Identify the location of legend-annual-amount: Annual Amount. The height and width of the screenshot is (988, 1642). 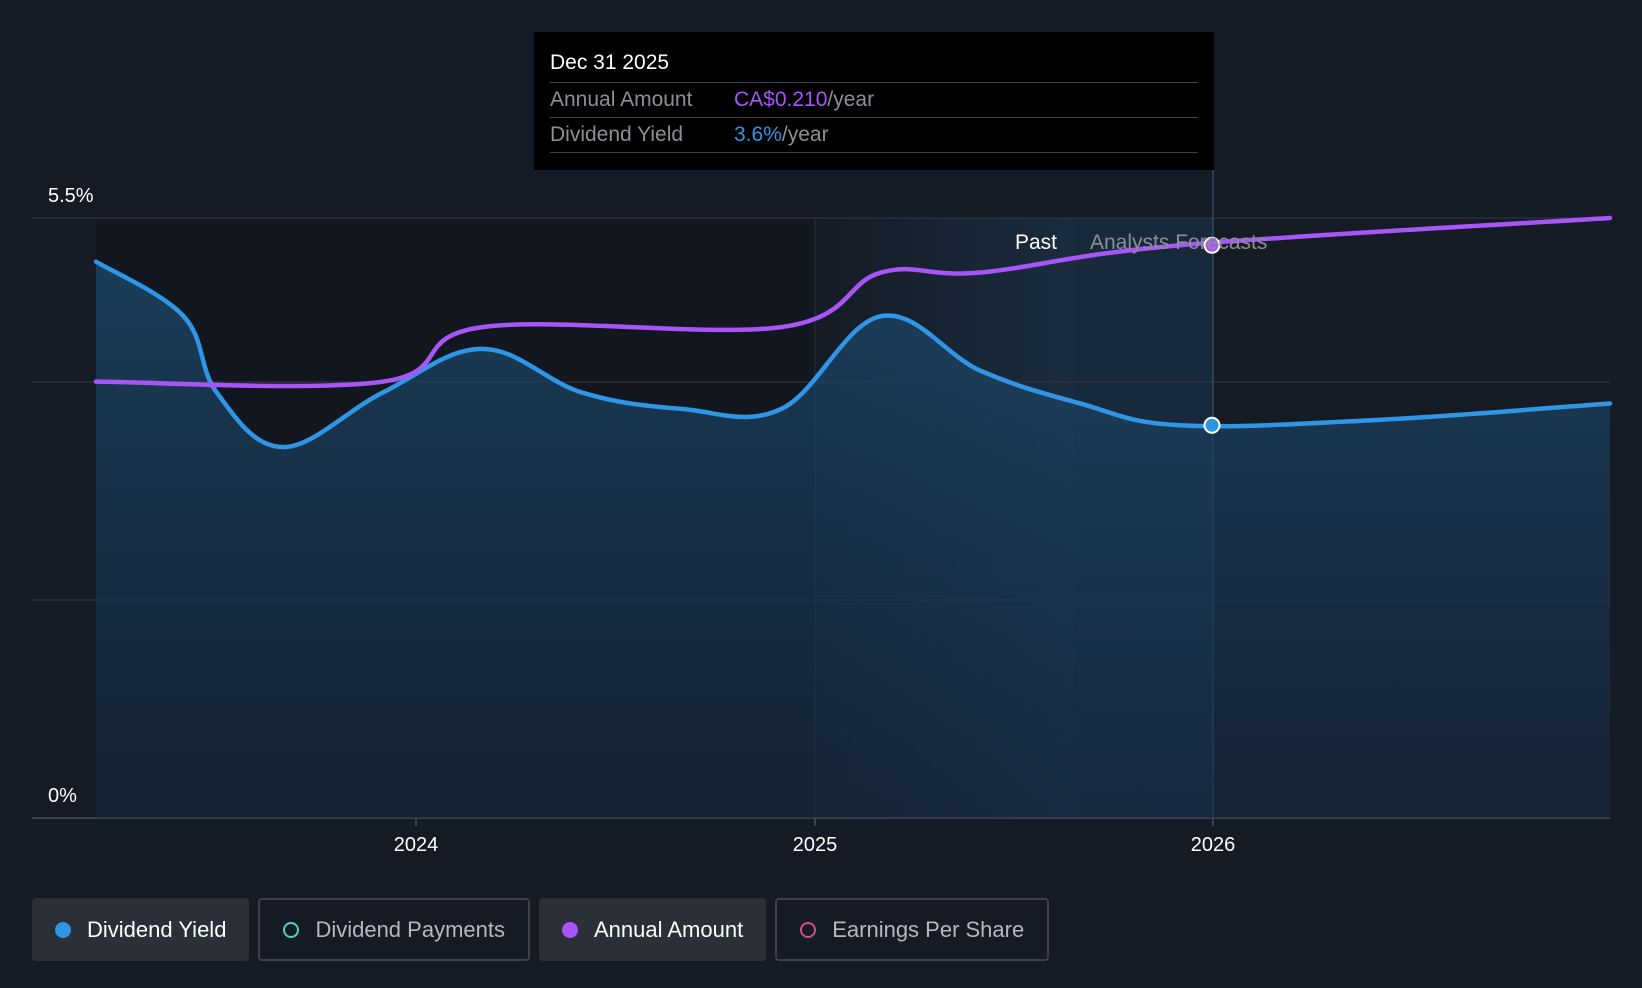
(652, 929).